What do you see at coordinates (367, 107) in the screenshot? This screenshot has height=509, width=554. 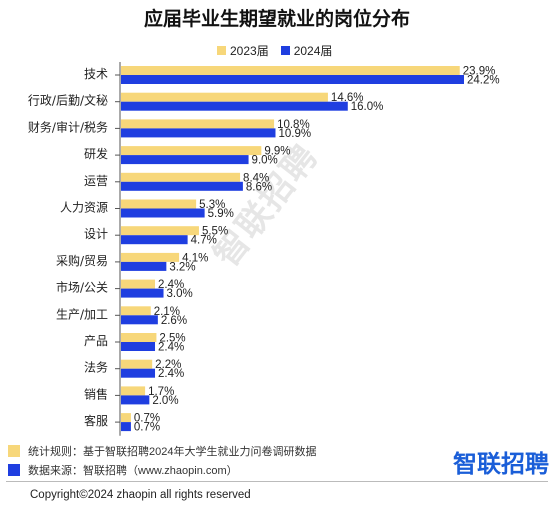 I see `data-label: 16.0%` at bounding box center [367, 107].